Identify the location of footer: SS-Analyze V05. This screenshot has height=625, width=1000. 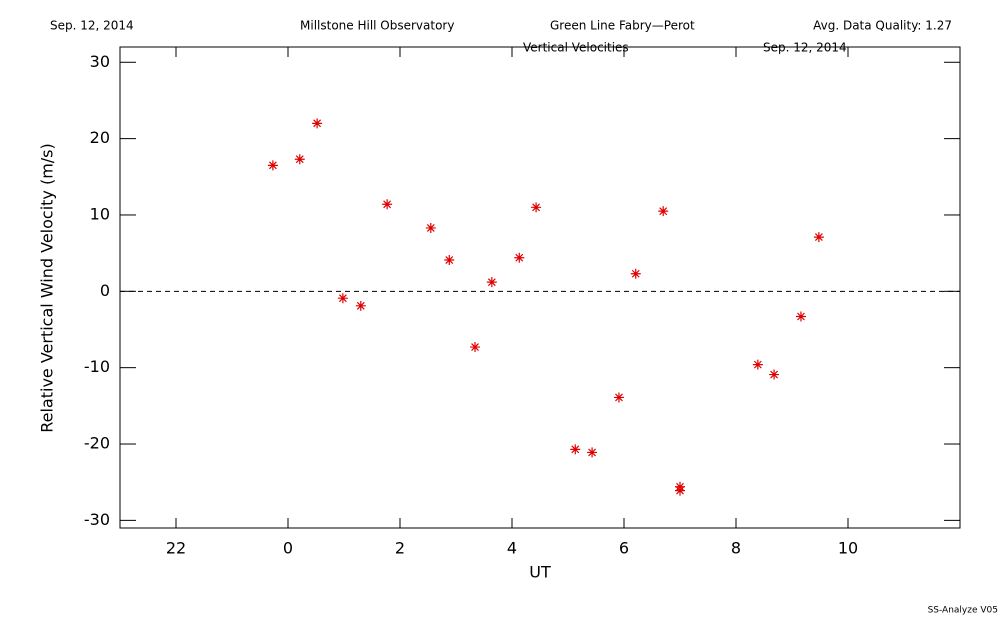
(963, 611).